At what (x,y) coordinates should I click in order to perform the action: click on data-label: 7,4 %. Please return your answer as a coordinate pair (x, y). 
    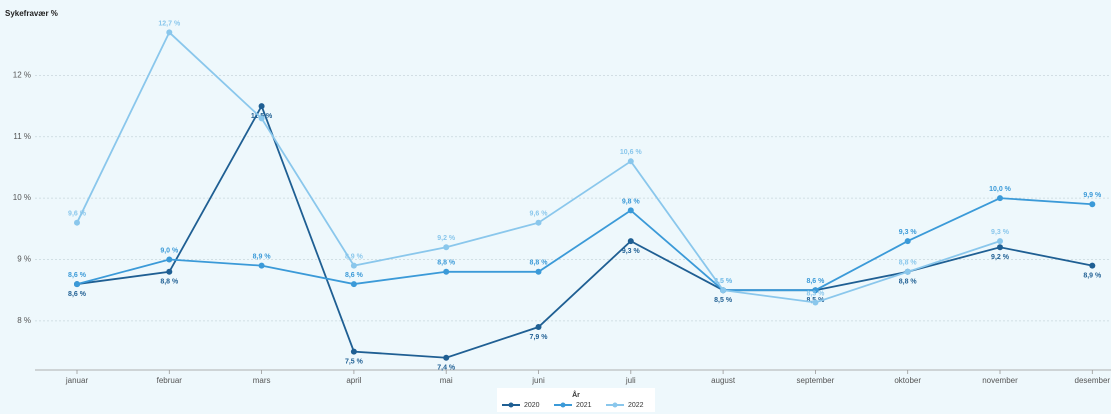
    Looking at the image, I should click on (446, 368).